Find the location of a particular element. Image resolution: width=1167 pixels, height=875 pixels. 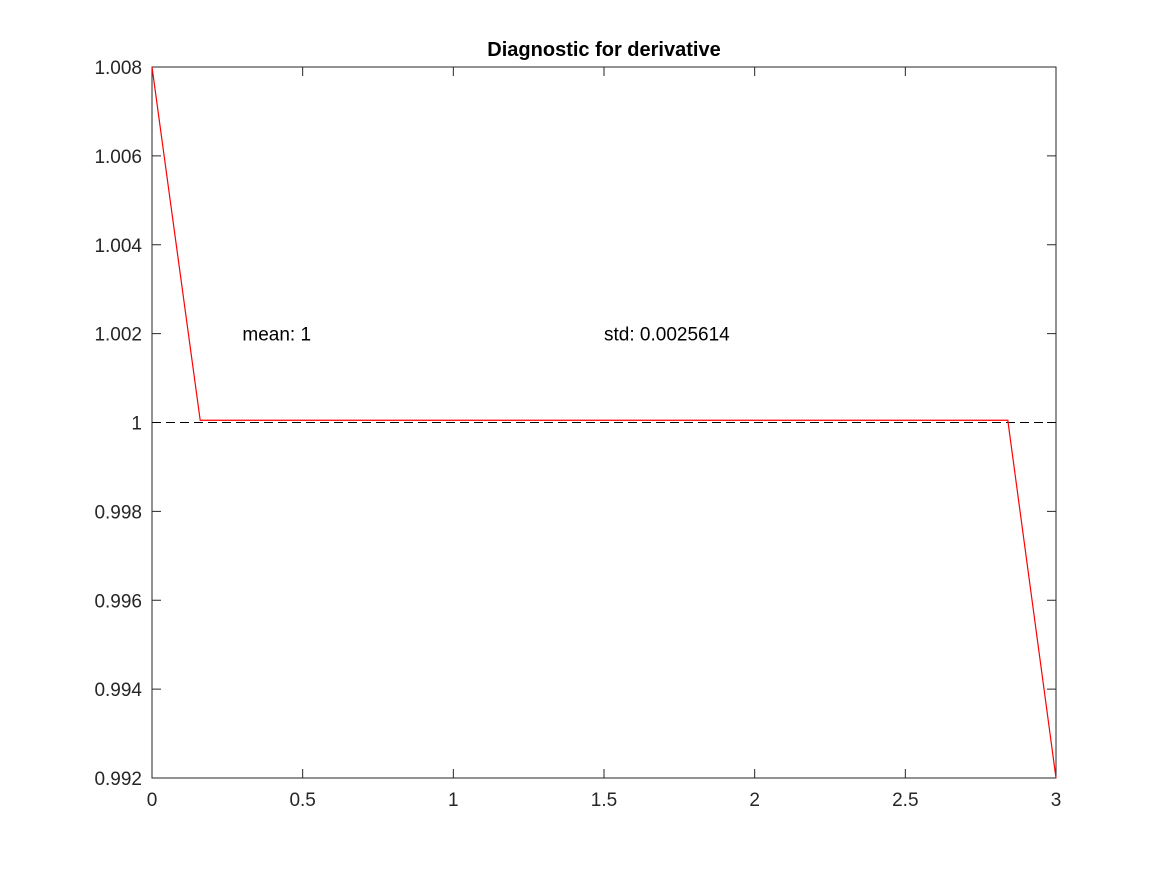

x-tick-label: 0.5 is located at coordinates (302, 800).